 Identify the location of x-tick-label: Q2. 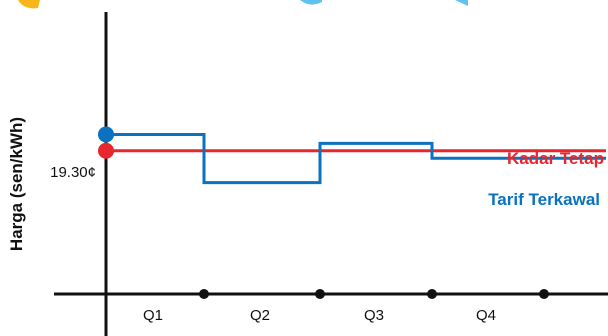
(260, 315).